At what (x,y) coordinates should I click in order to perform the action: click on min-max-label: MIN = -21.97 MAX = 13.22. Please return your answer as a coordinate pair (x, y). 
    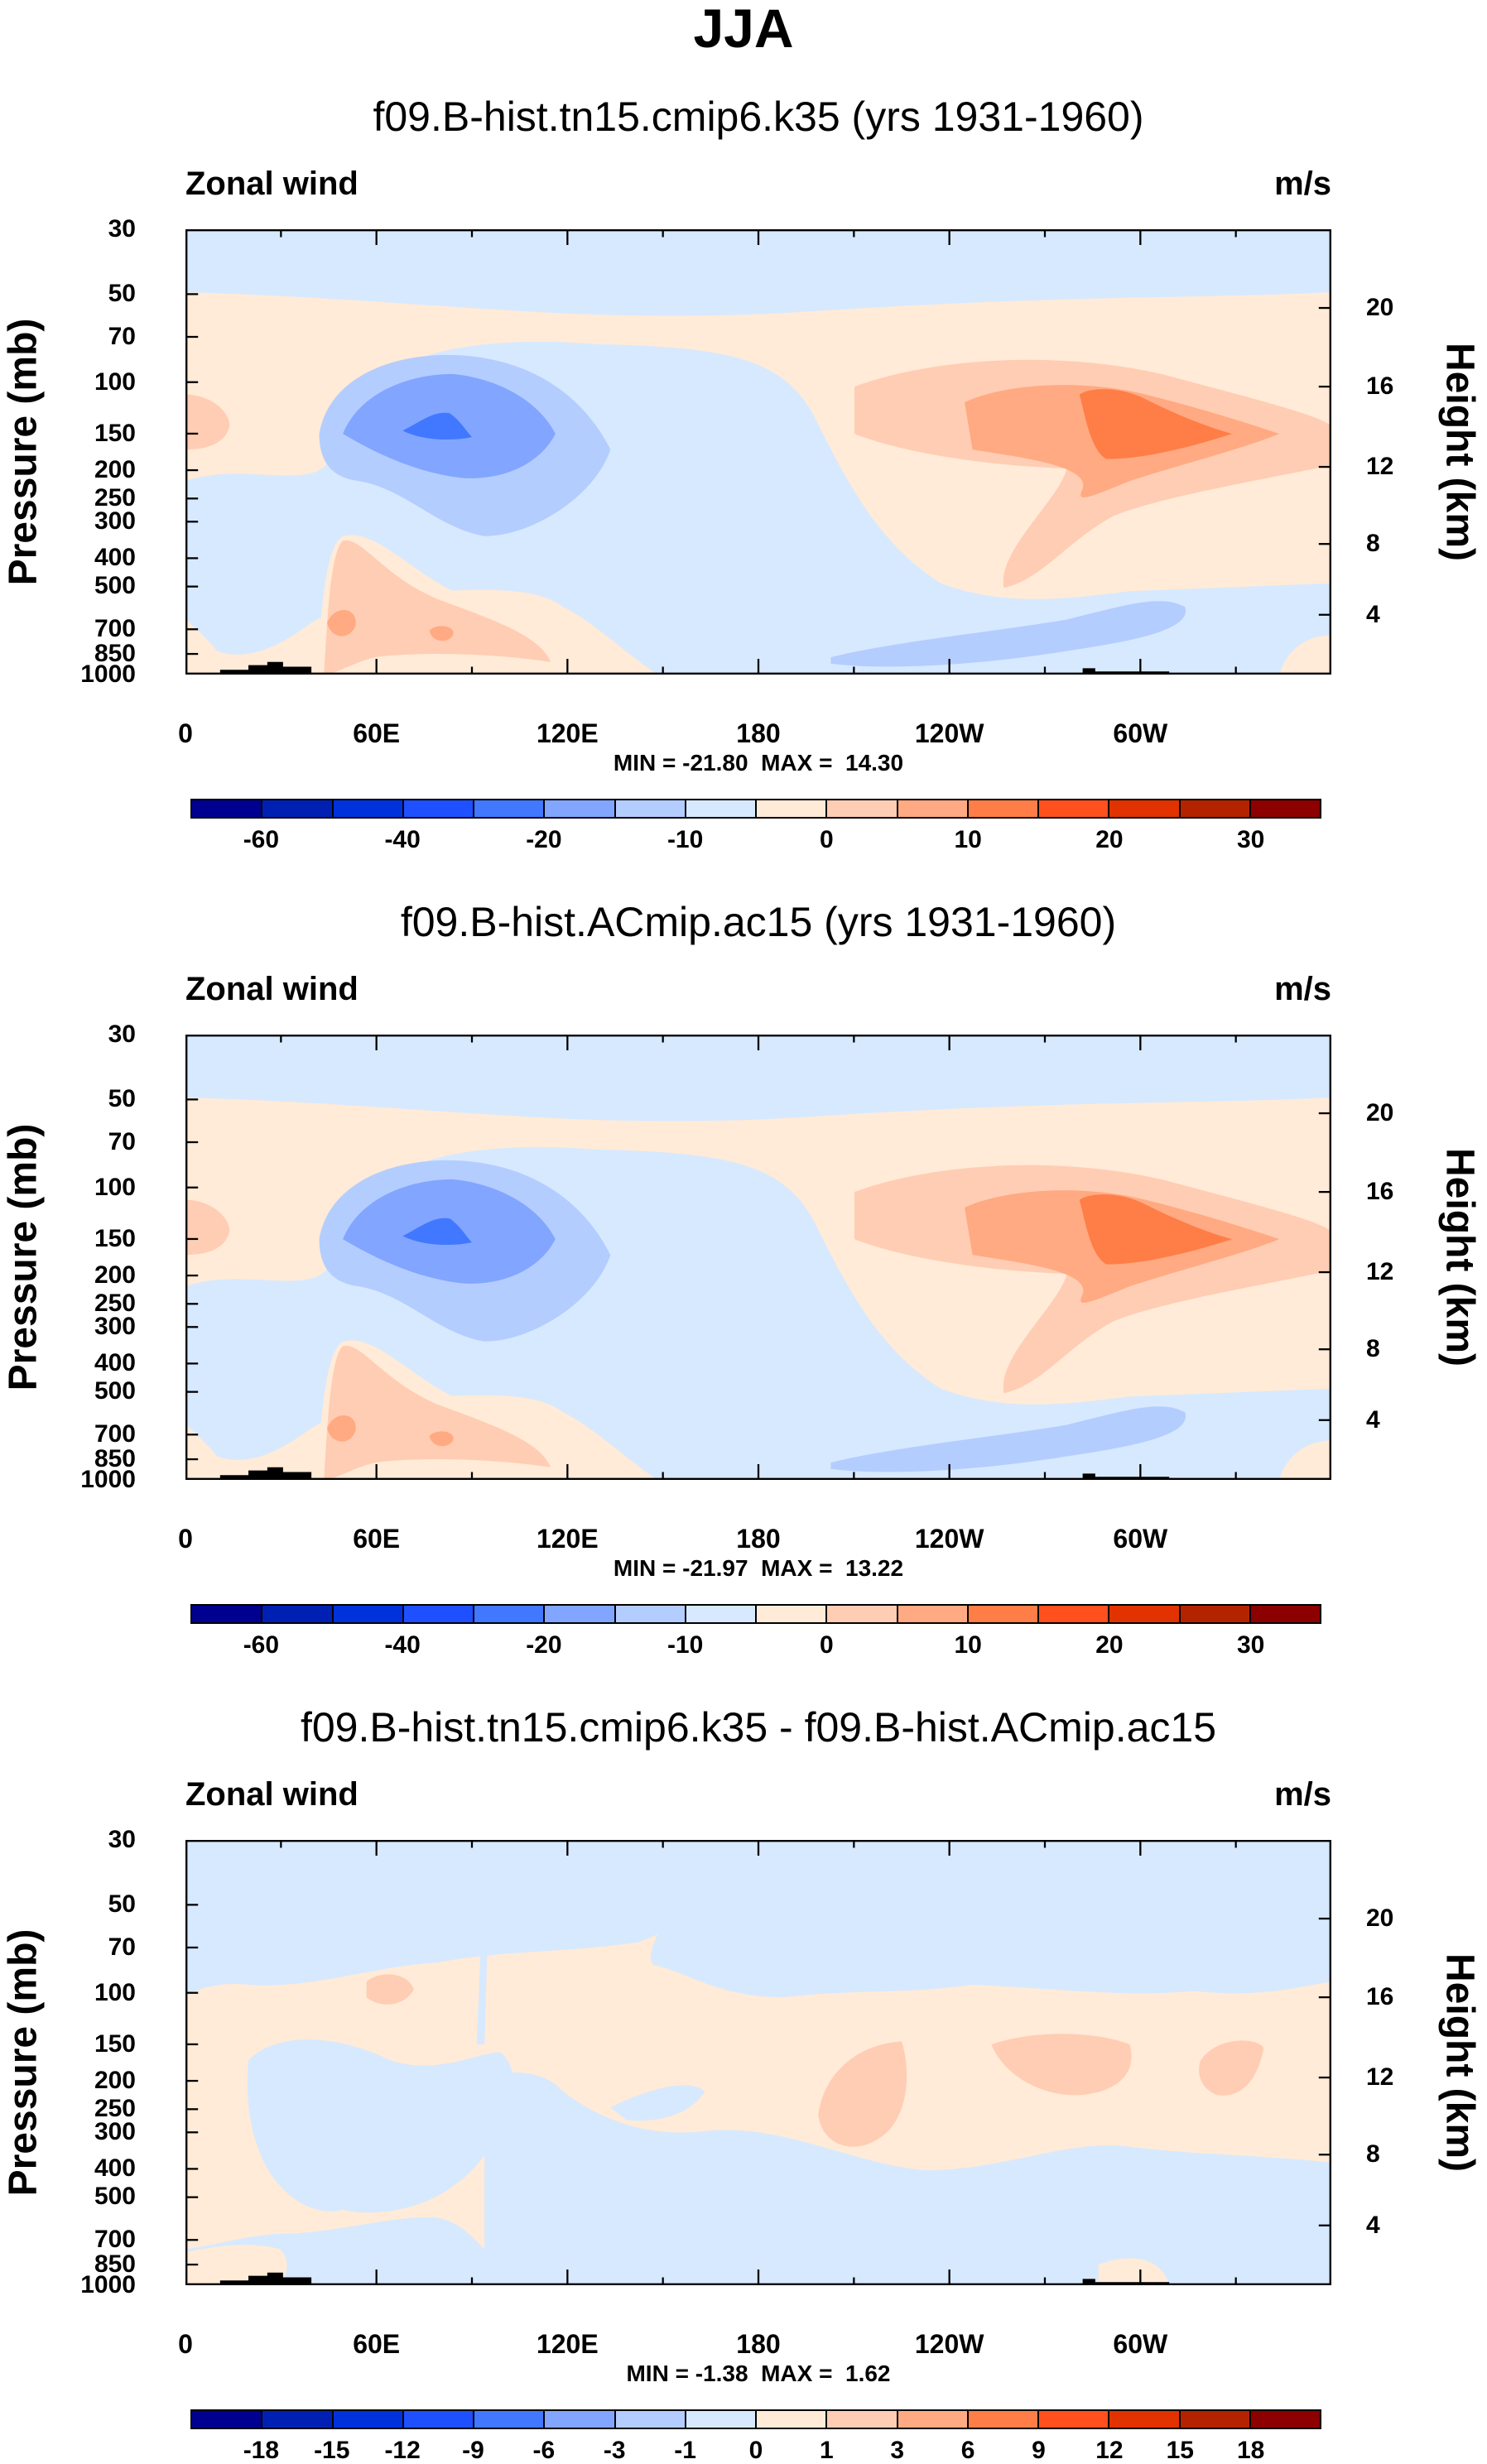
    Looking at the image, I should click on (758, 1568).